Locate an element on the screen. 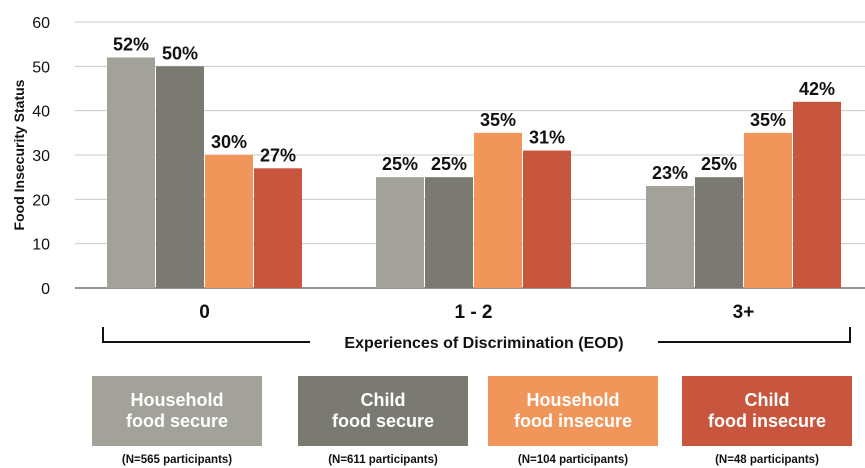  legend-participants-note: (N=104 participants) is located at coordinates (573, 460).